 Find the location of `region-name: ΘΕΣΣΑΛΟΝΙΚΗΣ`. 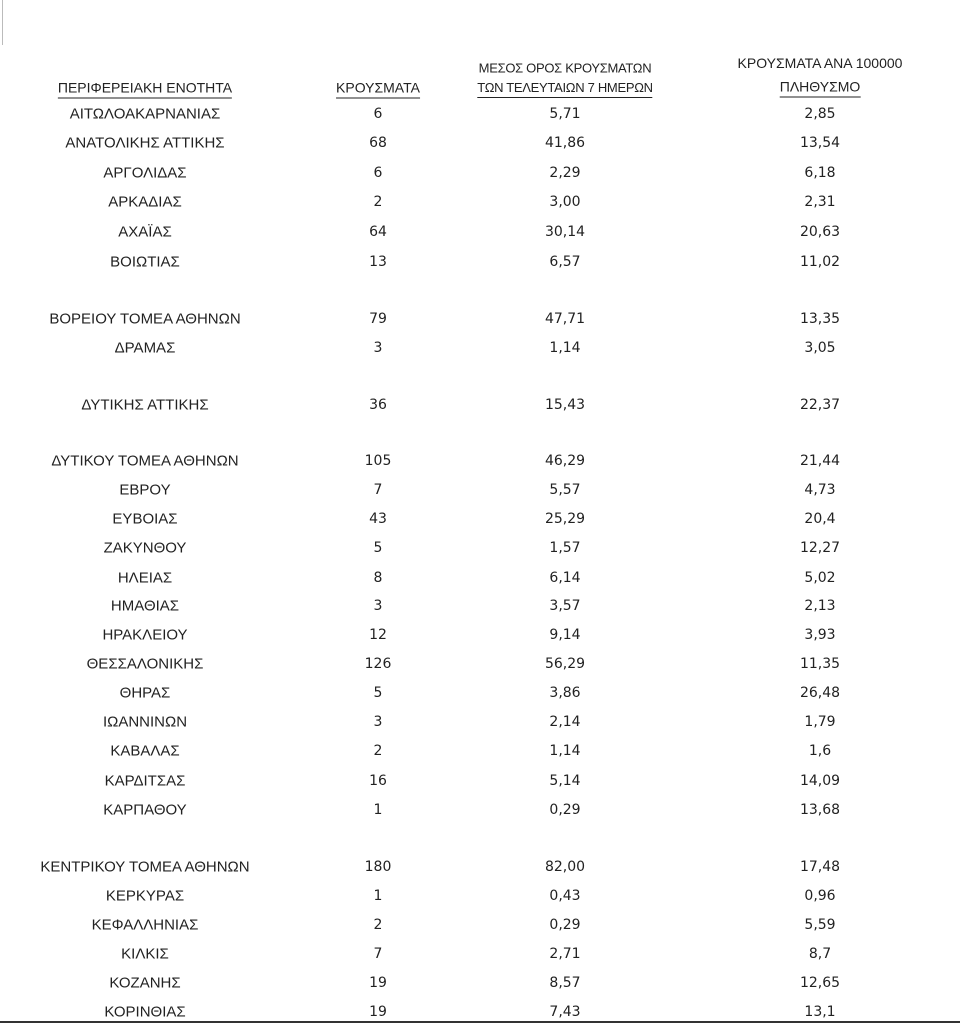

region-name: ΘΕΣΣΑΛΟΝΙΚΗΣ is located at coordinates (145, 664).